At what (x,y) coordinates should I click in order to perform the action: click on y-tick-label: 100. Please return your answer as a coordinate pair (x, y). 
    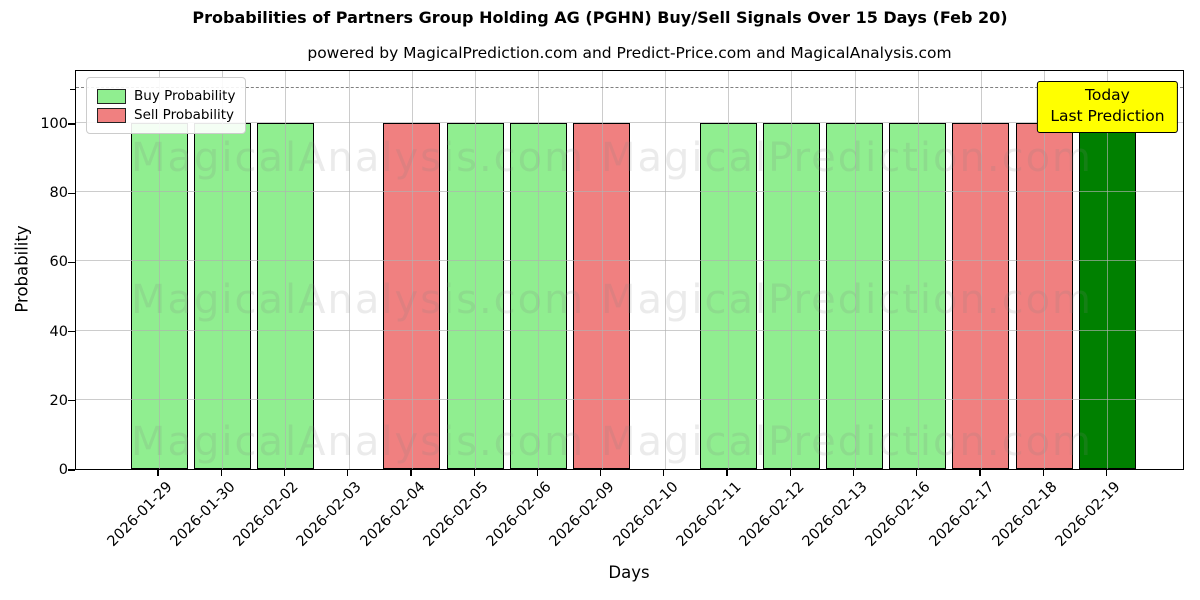
    Looking at the image, I should click on (54, 123).